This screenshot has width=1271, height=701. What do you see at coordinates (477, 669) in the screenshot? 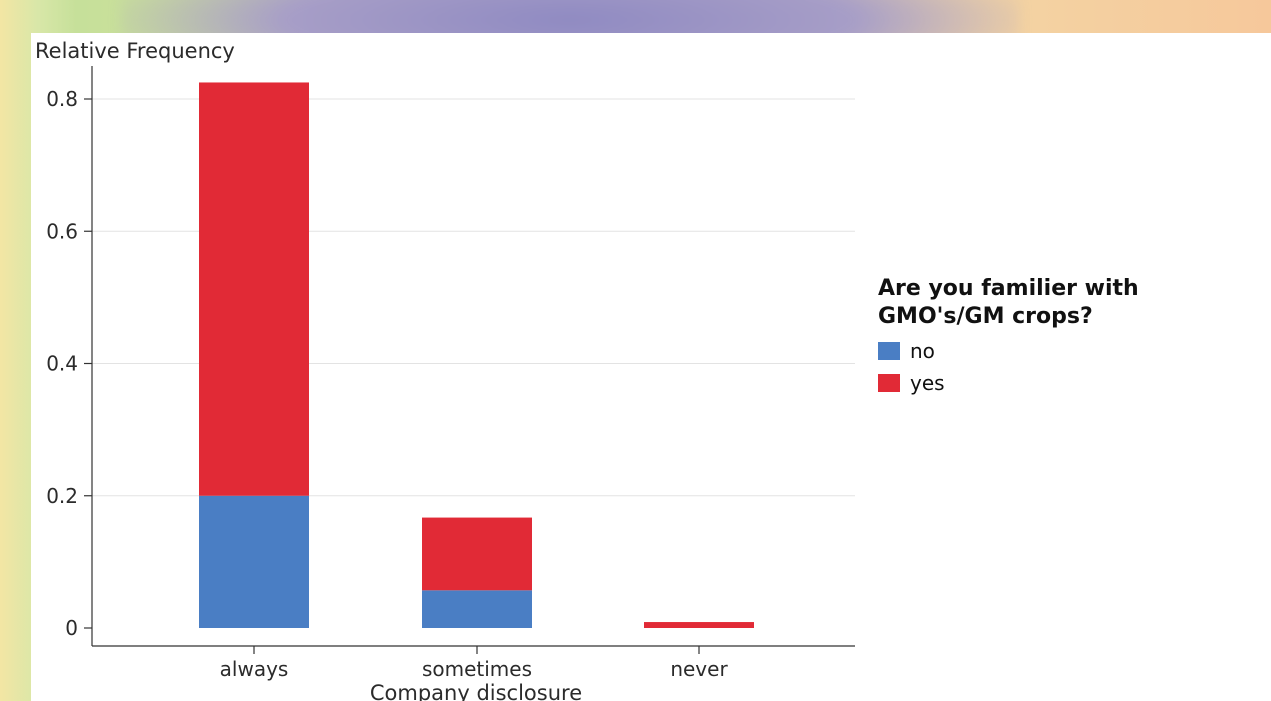
I see `x-tick-label-sometimes: sometimes` at bounding box center [477, 669].